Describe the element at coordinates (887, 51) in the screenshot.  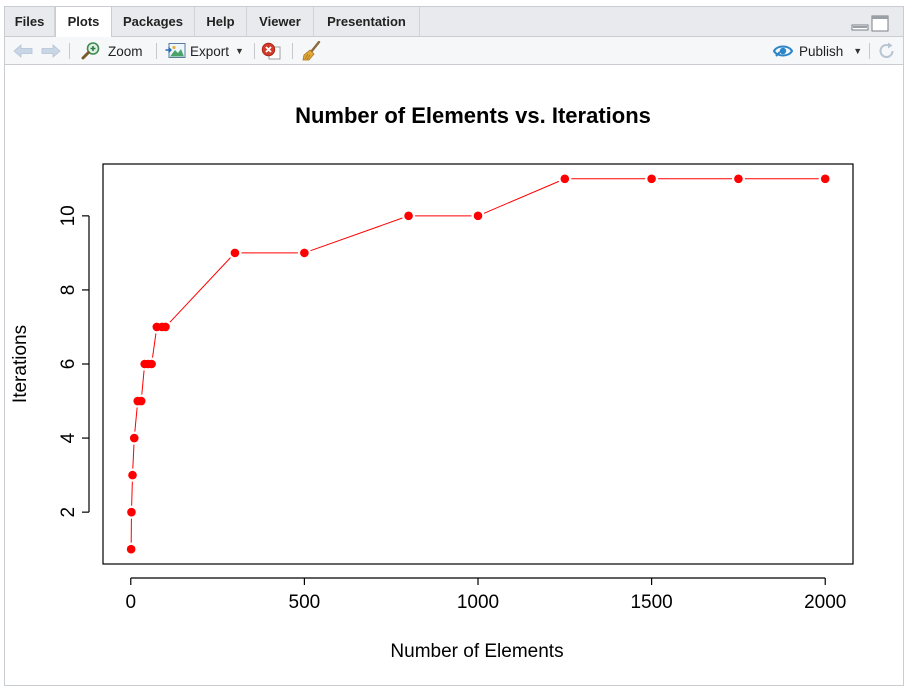
I see `refresh-icon` at that location.